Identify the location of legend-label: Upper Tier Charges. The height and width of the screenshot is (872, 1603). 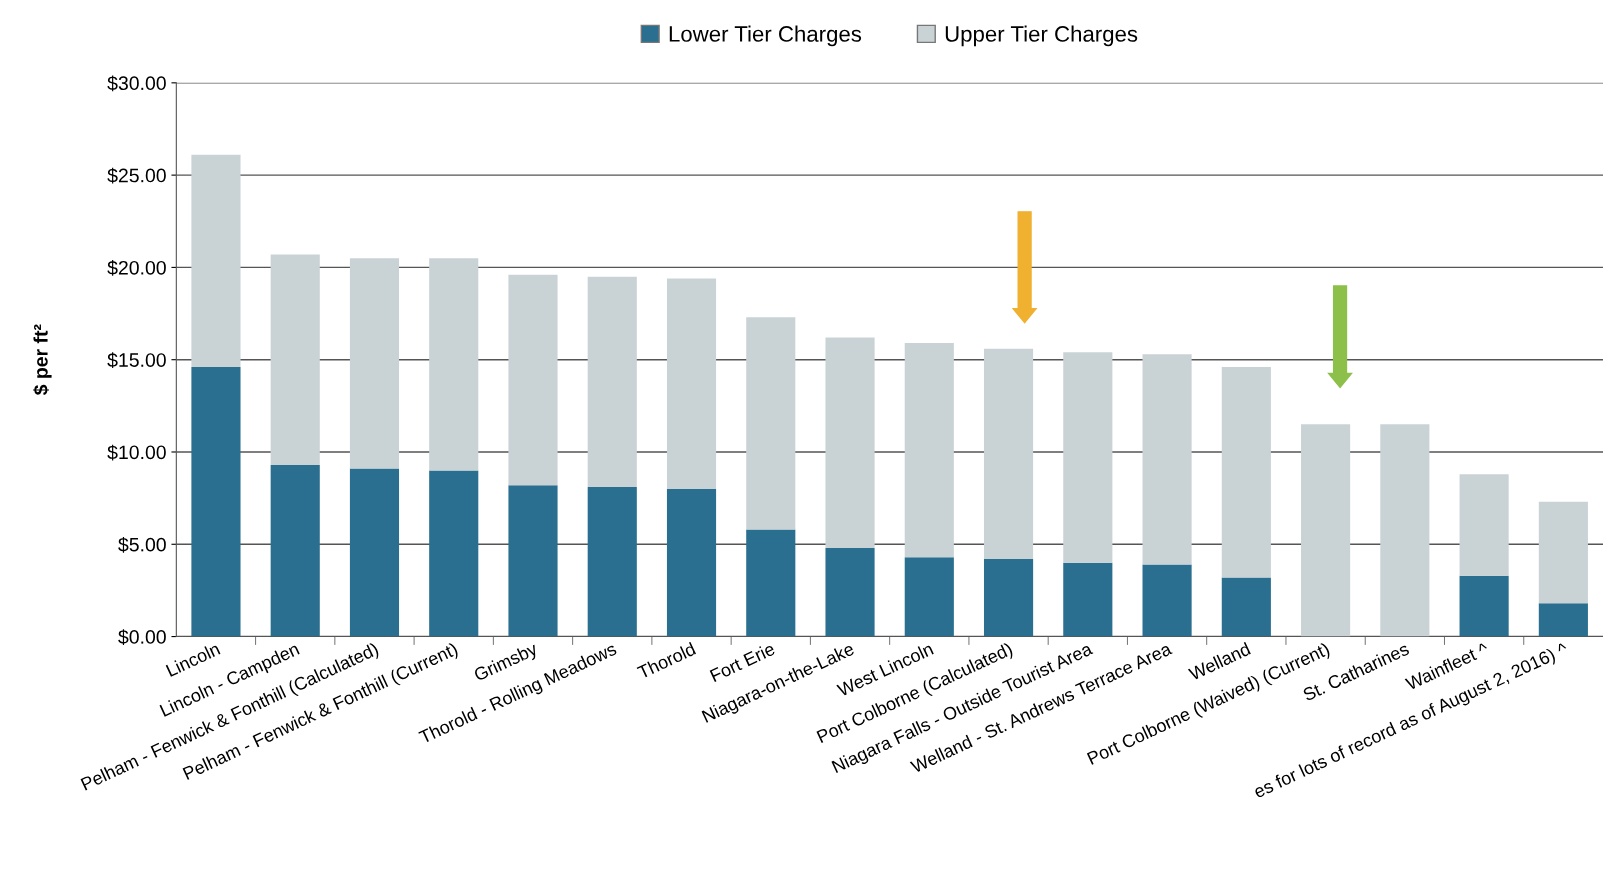
(1041, 36).